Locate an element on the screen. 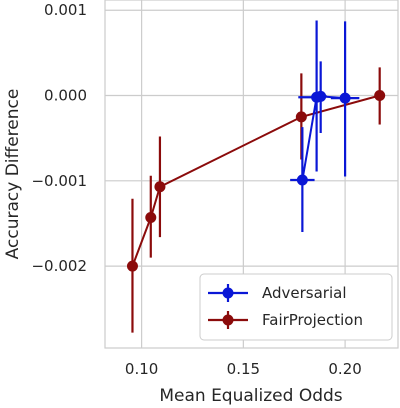 This screenshot has height=408, width=400. legend-label: FairProjection is located at coordinates (312, 320).